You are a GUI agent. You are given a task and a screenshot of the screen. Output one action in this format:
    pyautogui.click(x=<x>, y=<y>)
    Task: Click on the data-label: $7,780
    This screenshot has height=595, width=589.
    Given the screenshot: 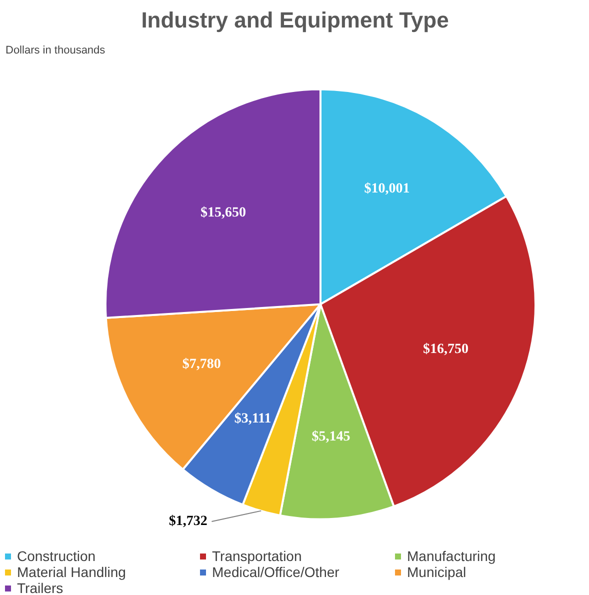 What is the action you would take?
    pyautogui.click(x=201, y=364)
    